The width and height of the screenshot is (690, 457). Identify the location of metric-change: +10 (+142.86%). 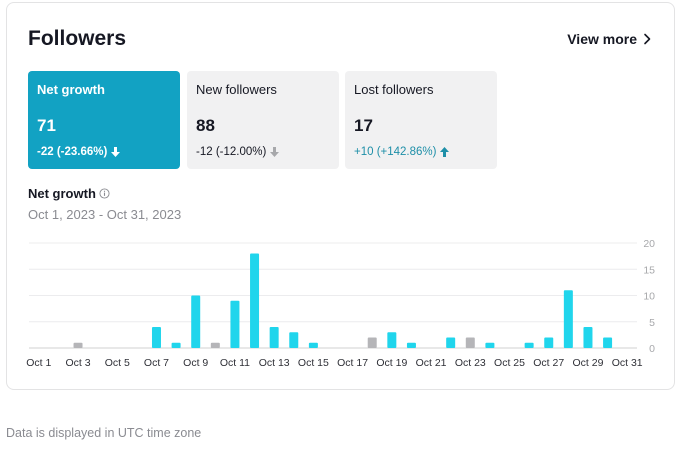
(402, 152).